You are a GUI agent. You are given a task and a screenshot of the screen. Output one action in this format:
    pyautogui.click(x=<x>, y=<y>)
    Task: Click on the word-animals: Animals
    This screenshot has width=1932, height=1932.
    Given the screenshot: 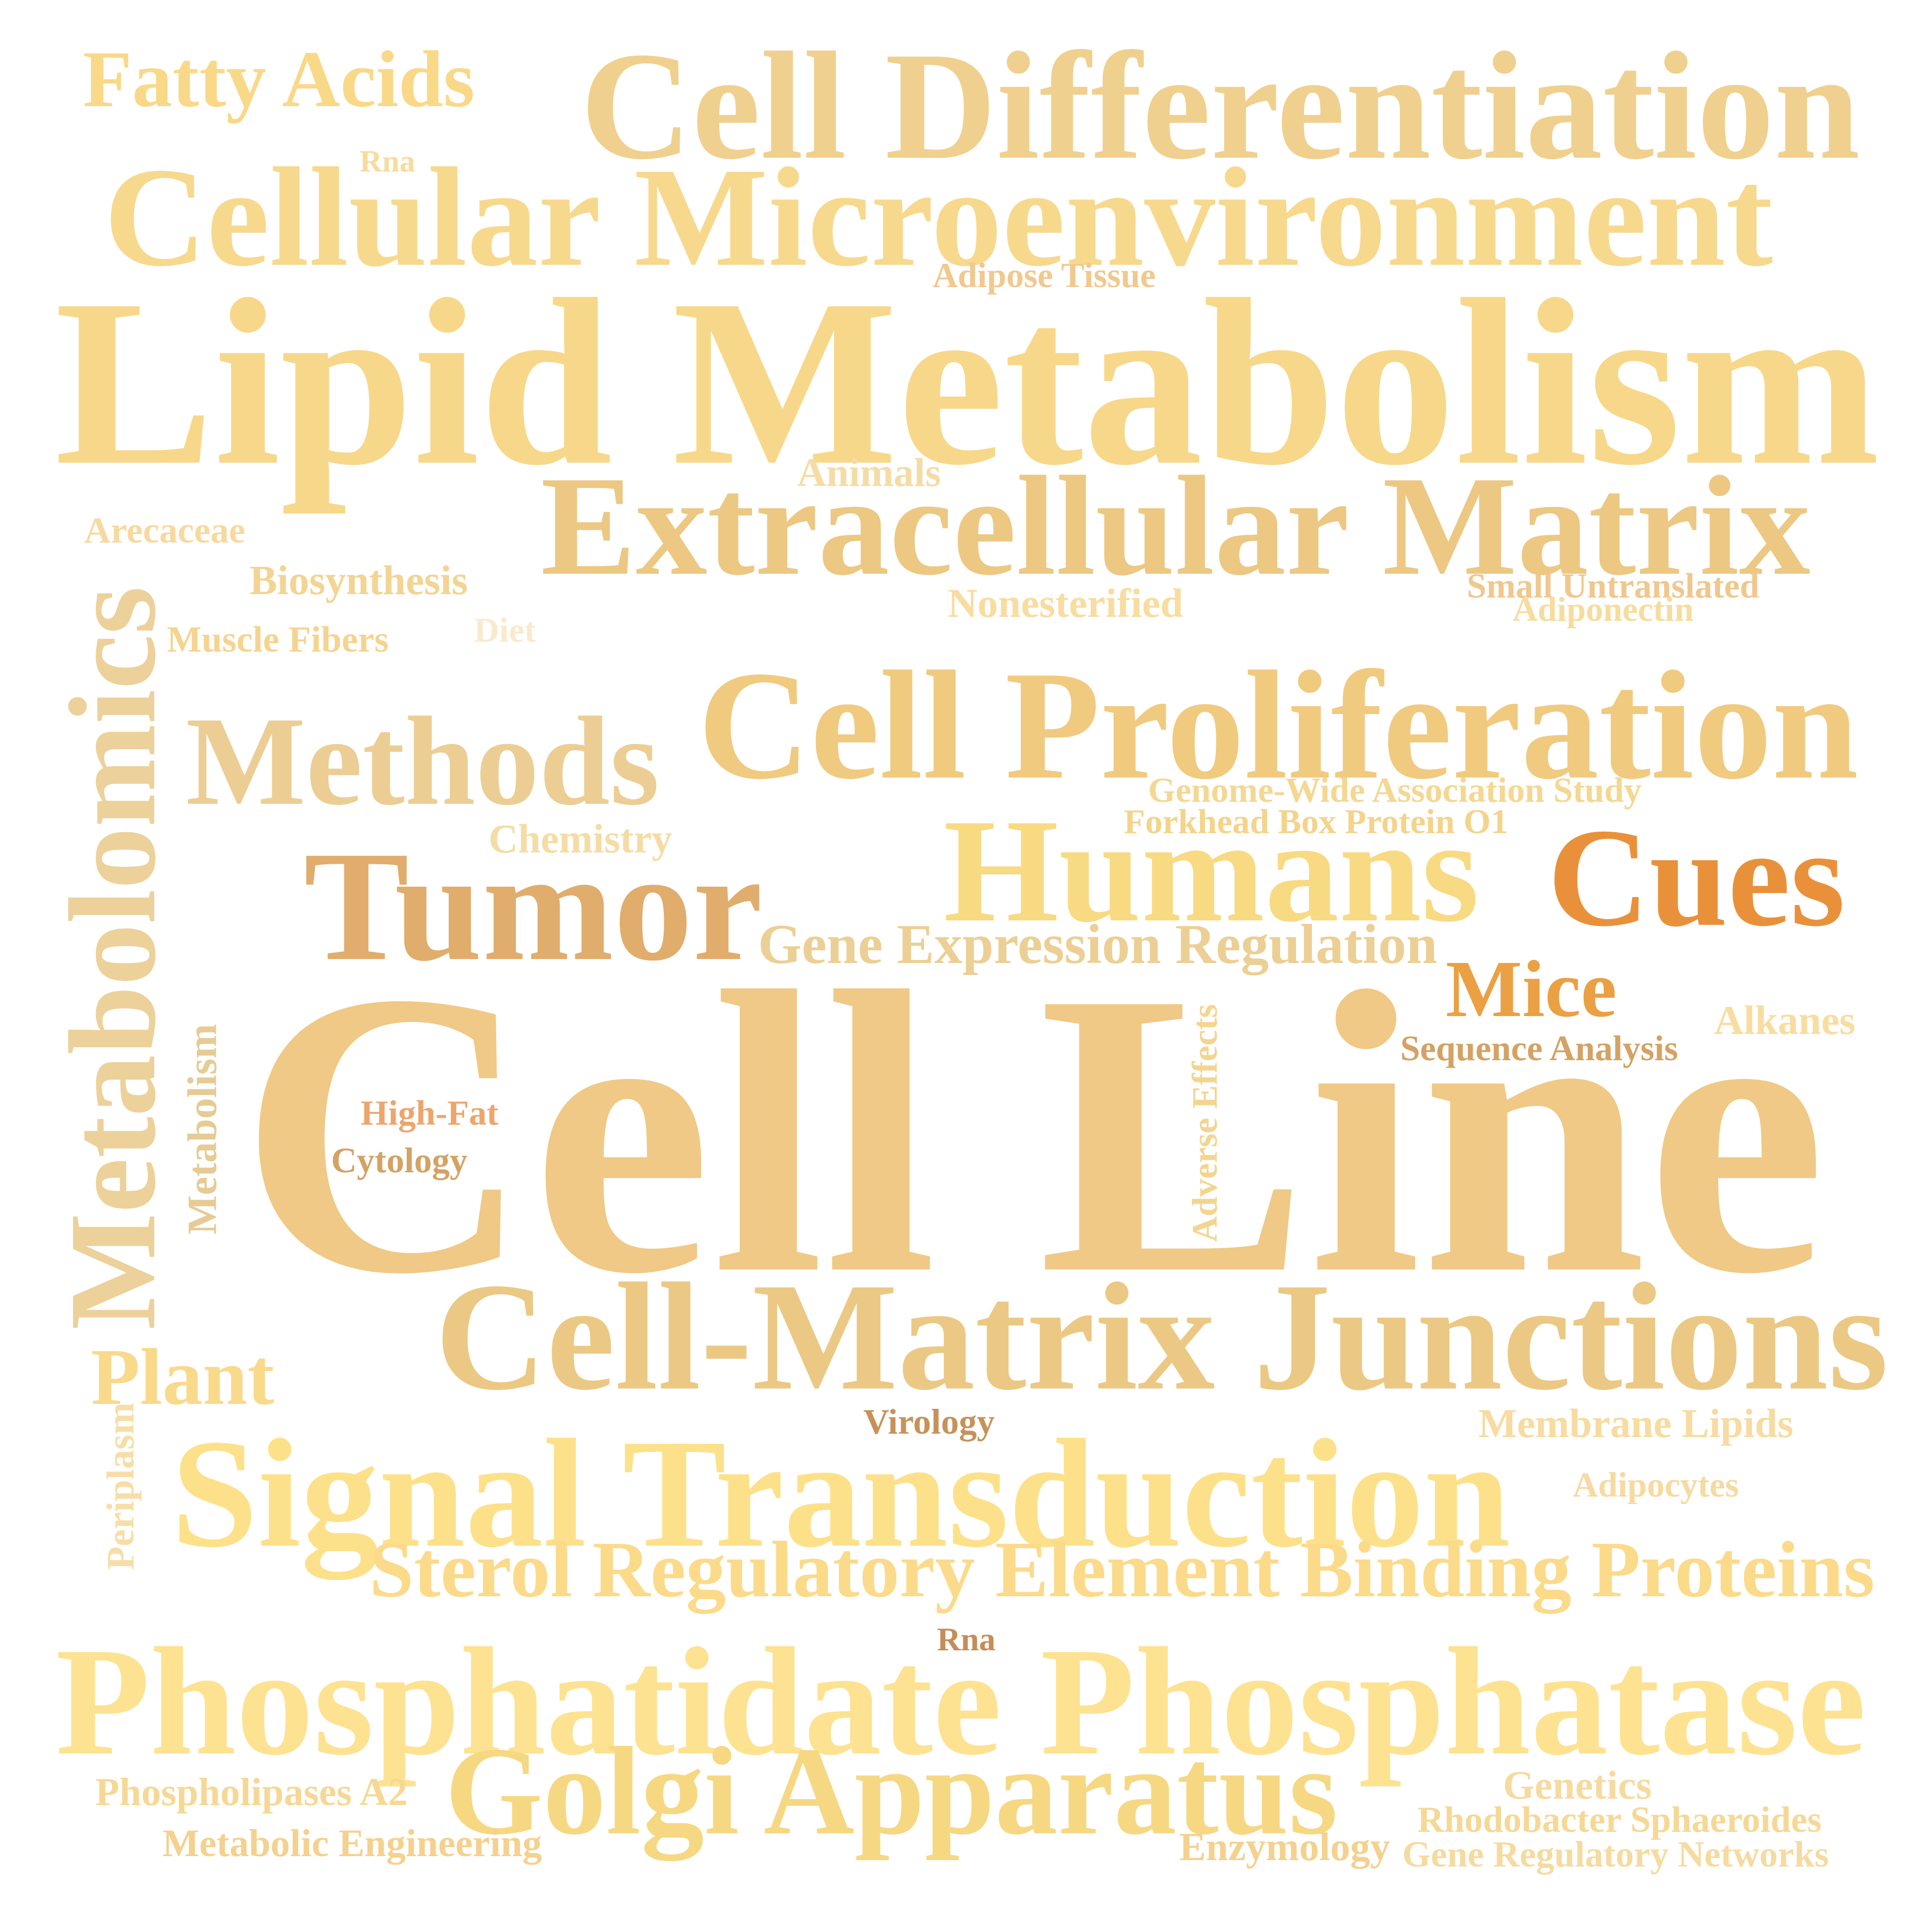 What is the action you would take?
    pyautogui.click(x=869, y=472)
    